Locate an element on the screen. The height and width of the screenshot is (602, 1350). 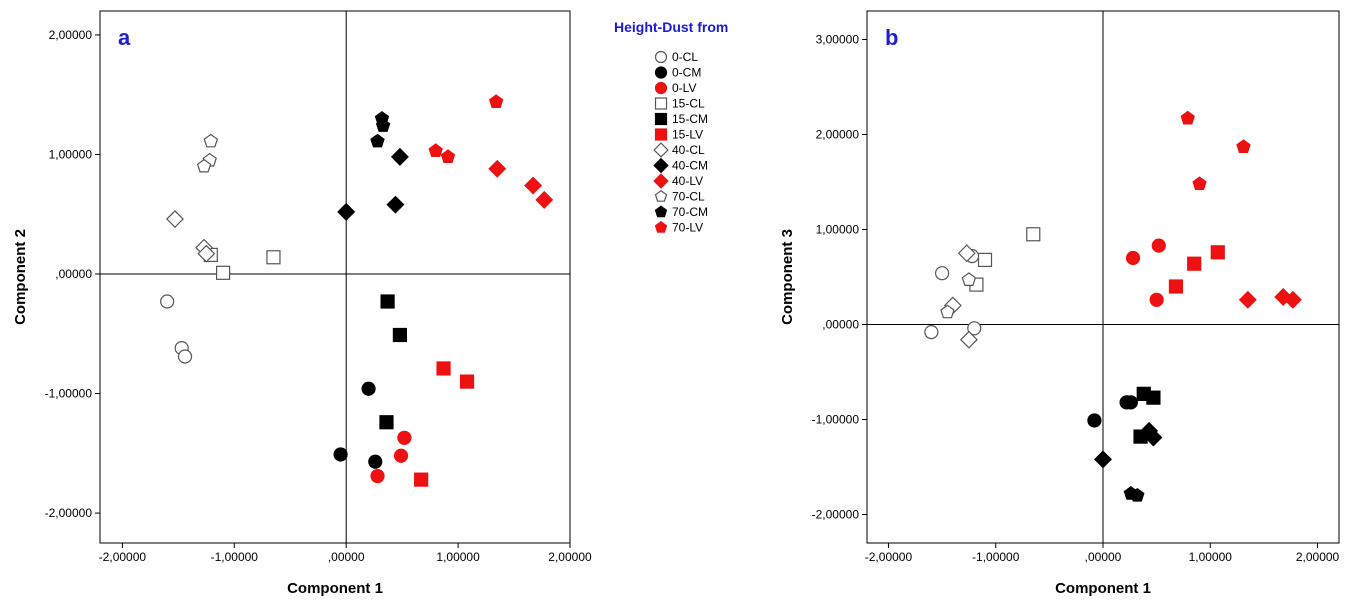
y-tick-label: 3,00000 is located at coordinates (838, 40).